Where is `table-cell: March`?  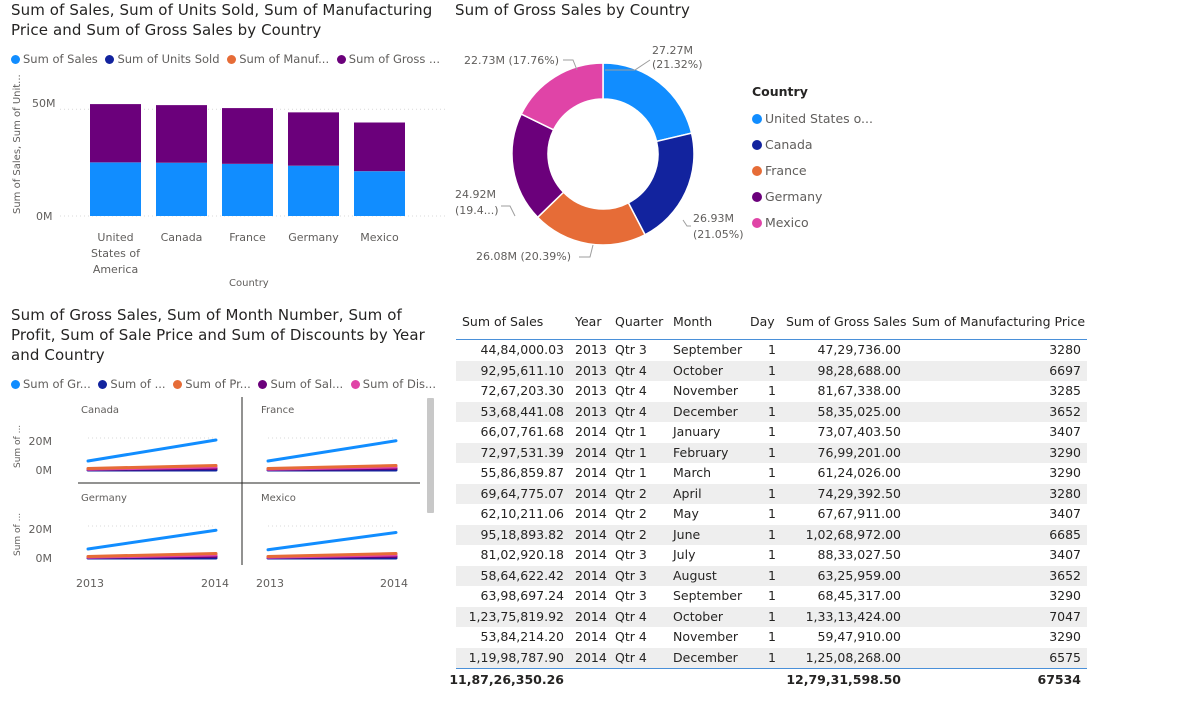
table-cell: March is located at coordinates (692, 472).